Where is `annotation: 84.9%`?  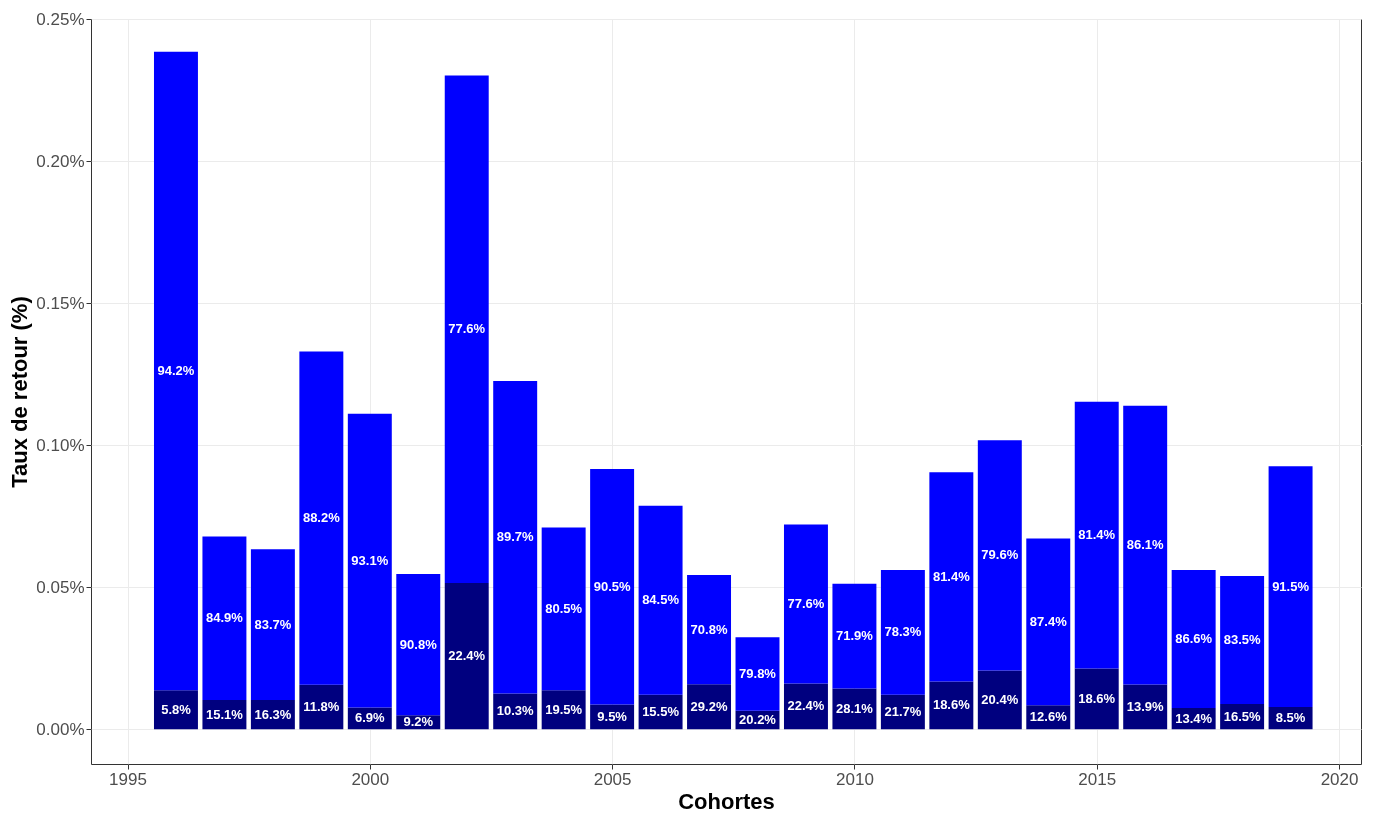 annotation: 84.9% is located at coordinates (224, 618).